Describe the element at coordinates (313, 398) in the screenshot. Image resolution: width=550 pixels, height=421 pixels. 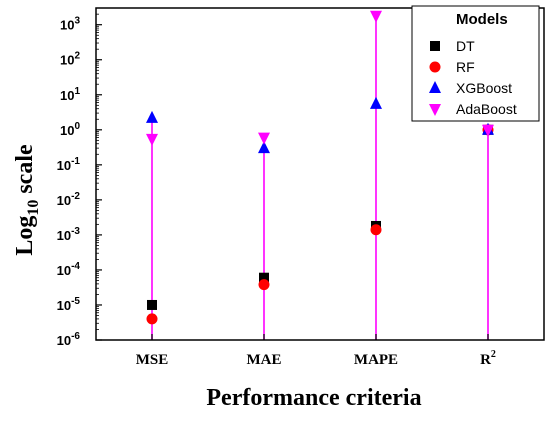
I see `x-axis-title: Performance criteria` at that location.